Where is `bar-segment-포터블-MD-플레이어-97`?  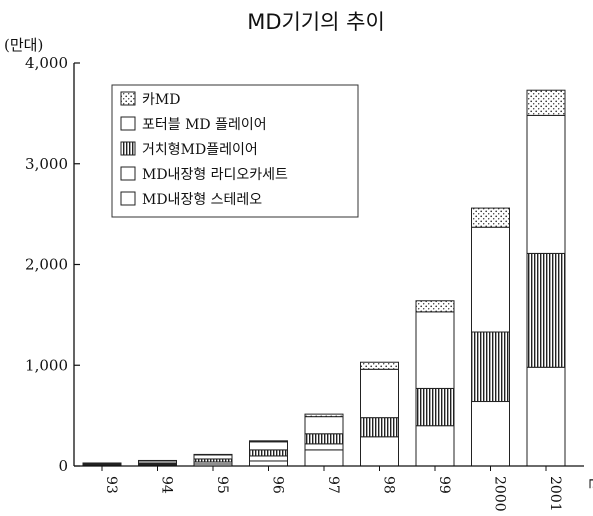 bar-segment-포터블-MD-플레이어-97 is located at coordinates (324, 425).